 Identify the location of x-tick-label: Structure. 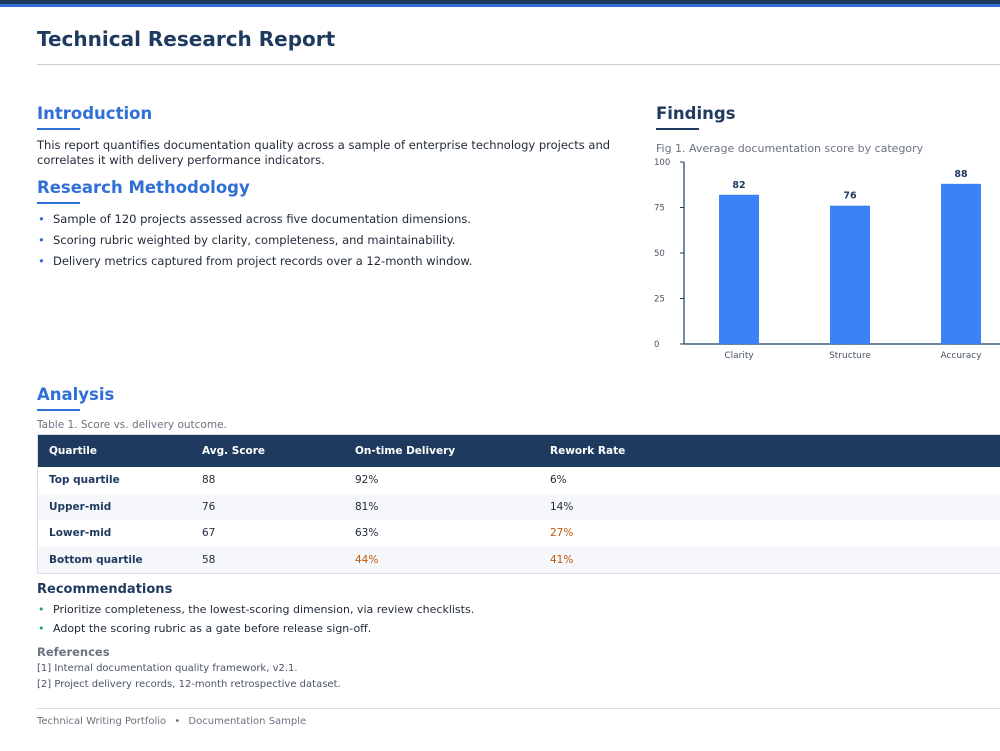
(850, 356).